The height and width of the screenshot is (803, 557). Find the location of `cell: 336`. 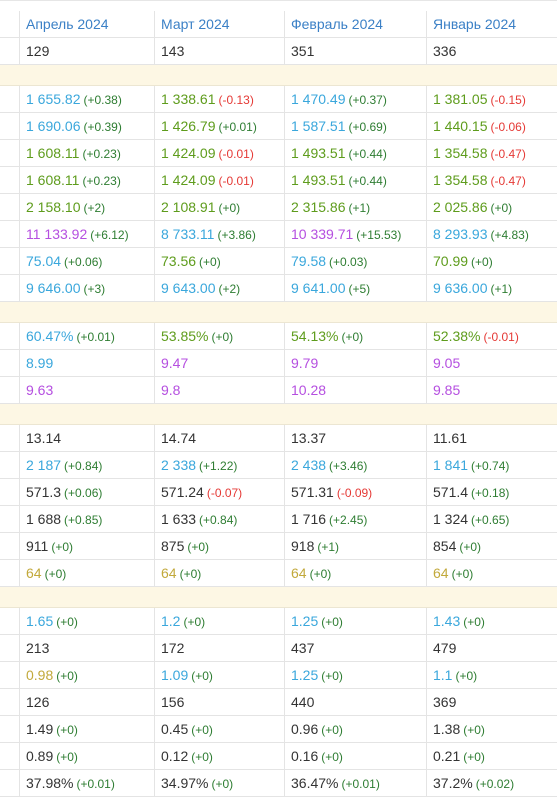

cell: 336 is located at coordinates (492, 51).